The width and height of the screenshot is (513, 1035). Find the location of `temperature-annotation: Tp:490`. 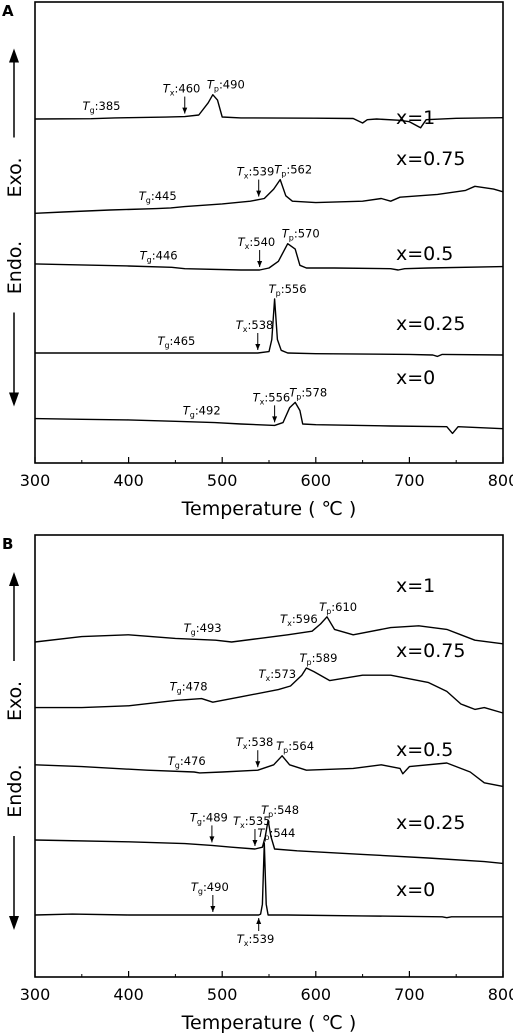

temperature-annotation: Tp:490 is located at coordinates (226, 86).